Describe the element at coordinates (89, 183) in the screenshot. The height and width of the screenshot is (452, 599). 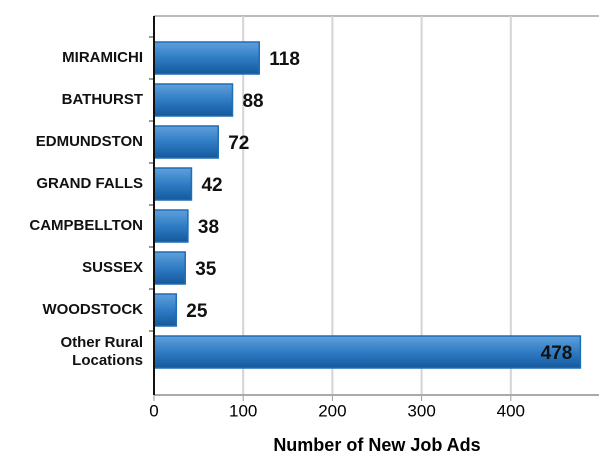
I see `y-tick-label: GRAND FALLS` at that location.